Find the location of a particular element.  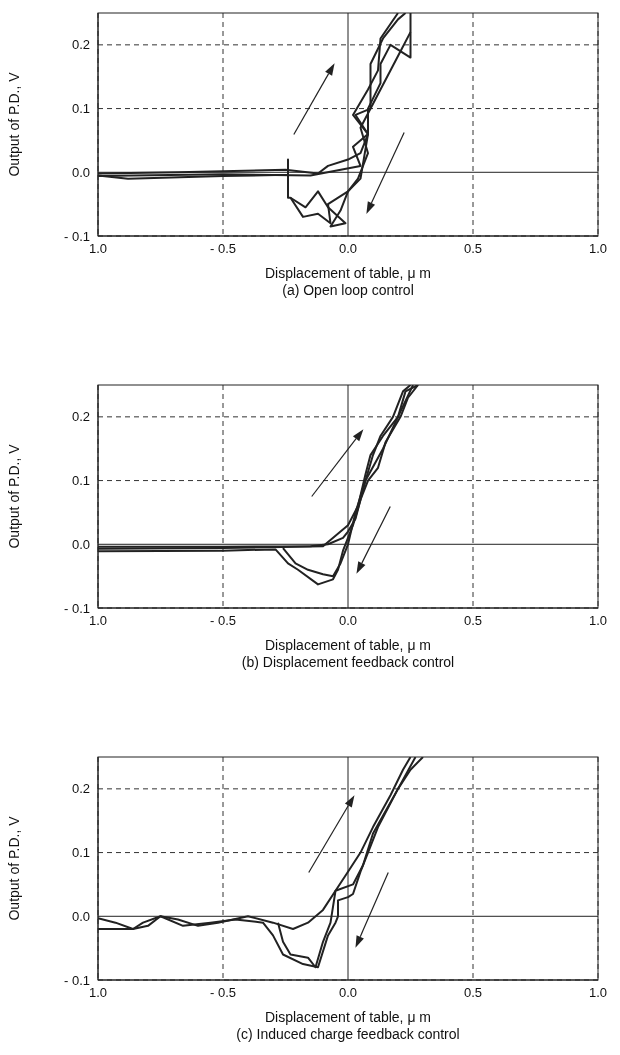

text: (a) Open loop control is located at coordinates (348, 290).